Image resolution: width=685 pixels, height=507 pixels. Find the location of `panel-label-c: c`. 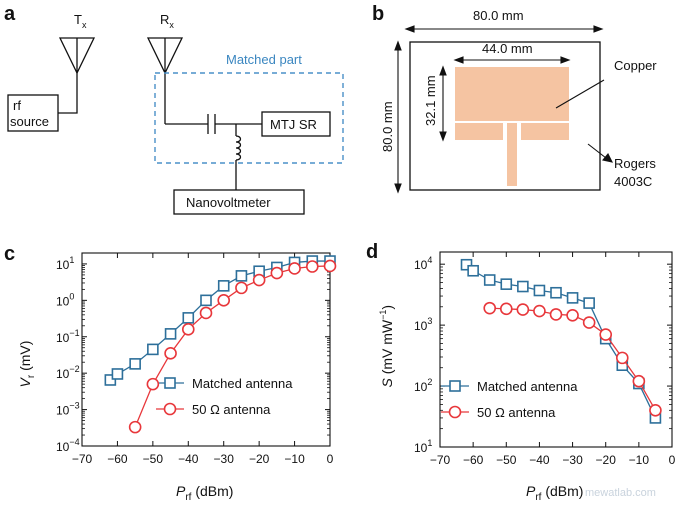

panel-label-c: c is located at coordinates (9, 254).